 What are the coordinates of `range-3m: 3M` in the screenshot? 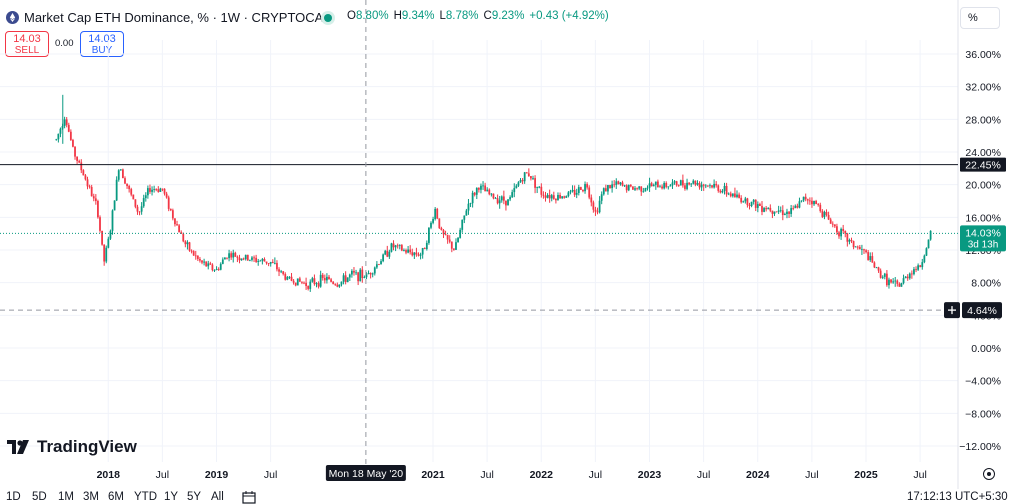 It's located at (91, 497).